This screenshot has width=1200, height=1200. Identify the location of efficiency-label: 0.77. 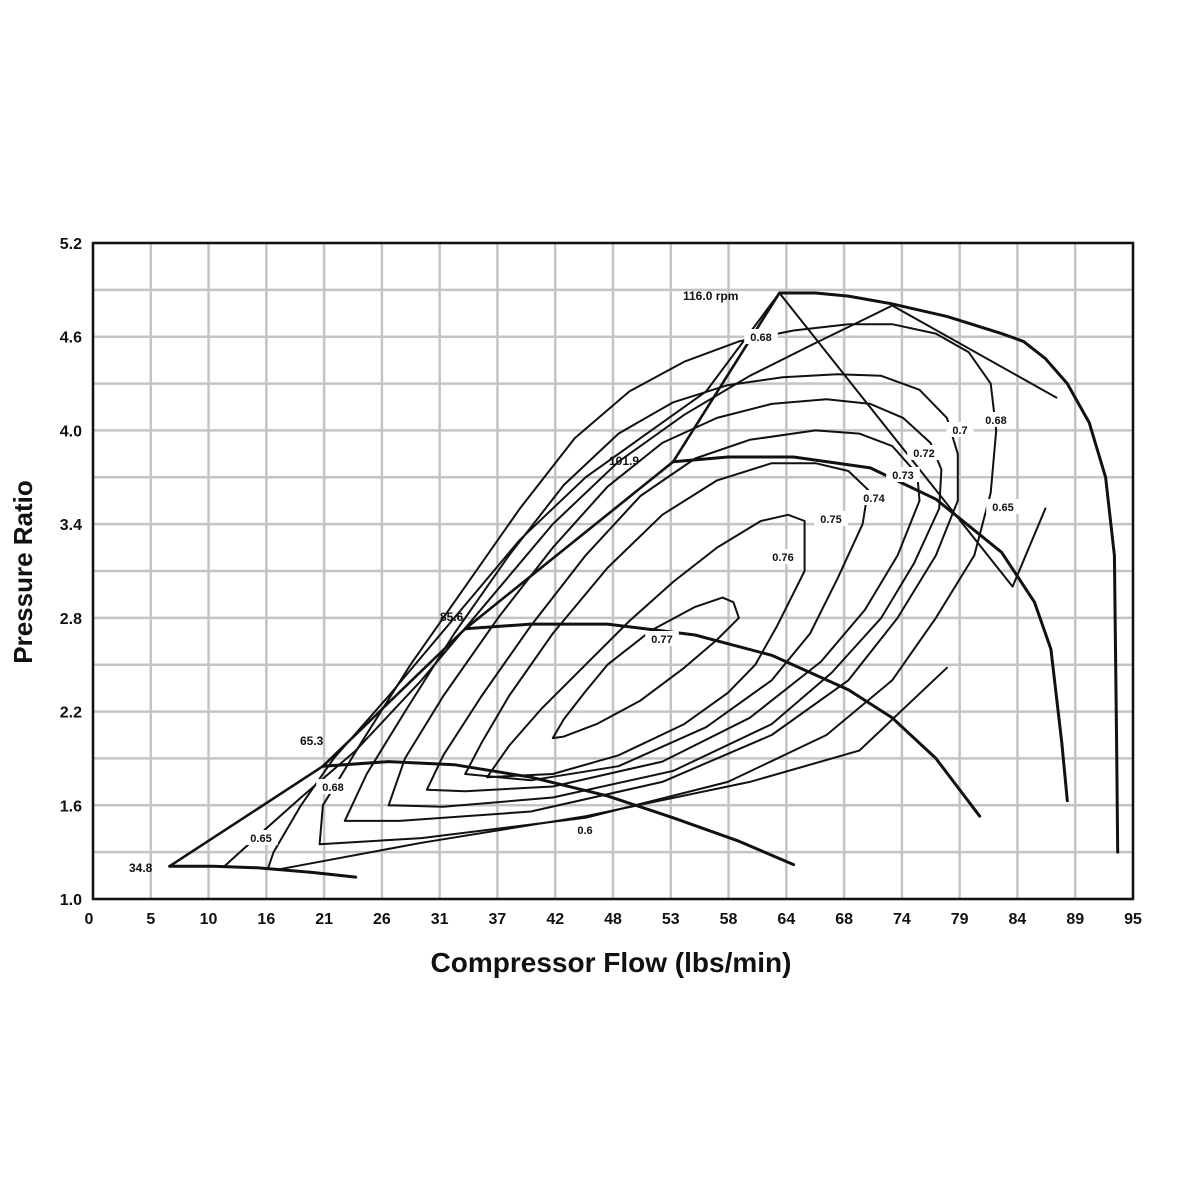
(661, 640).